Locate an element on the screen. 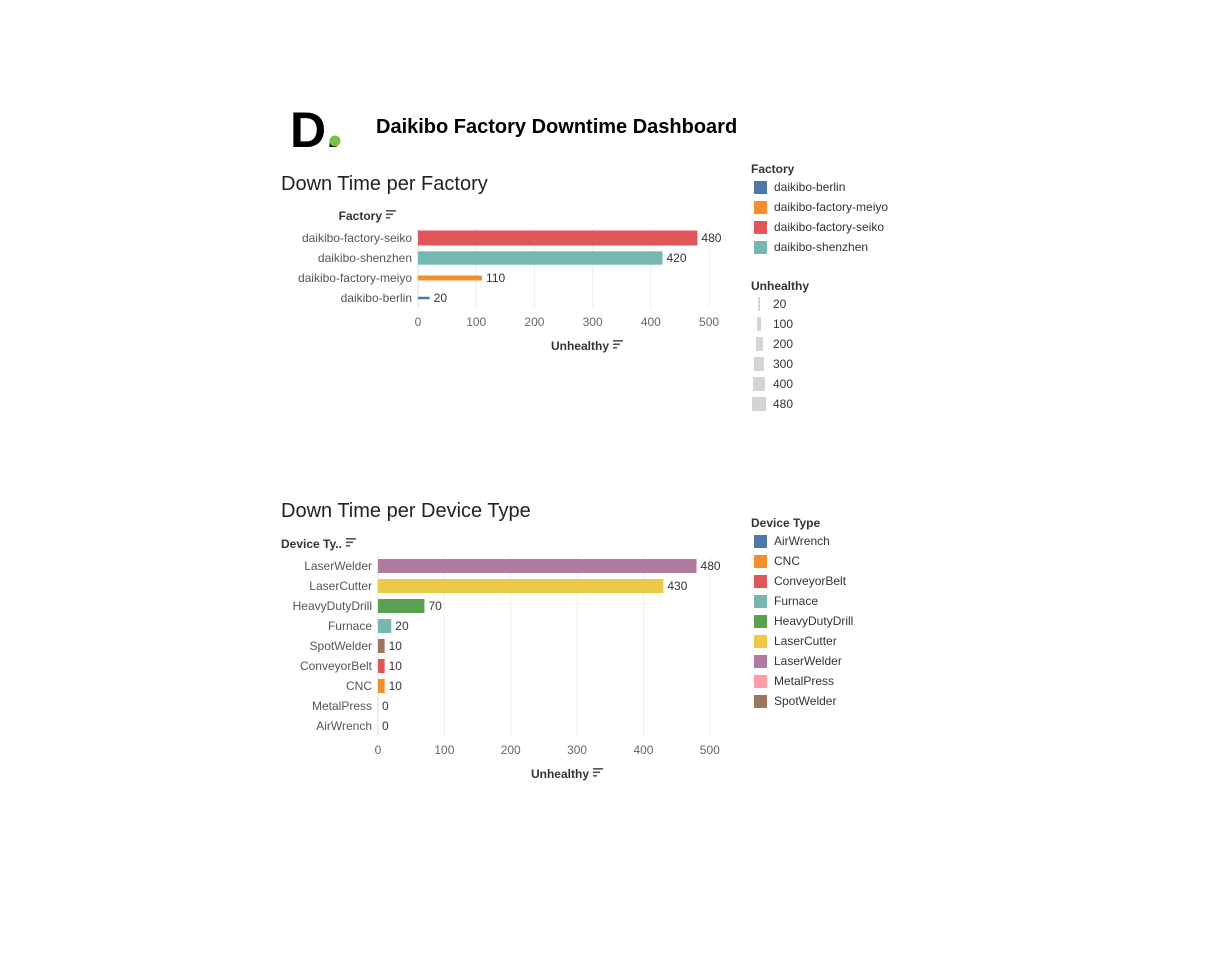 The width and height of the screenshot is (1205, 959). legend-device-label: LaserWelder is located at coordinates (808, 661).